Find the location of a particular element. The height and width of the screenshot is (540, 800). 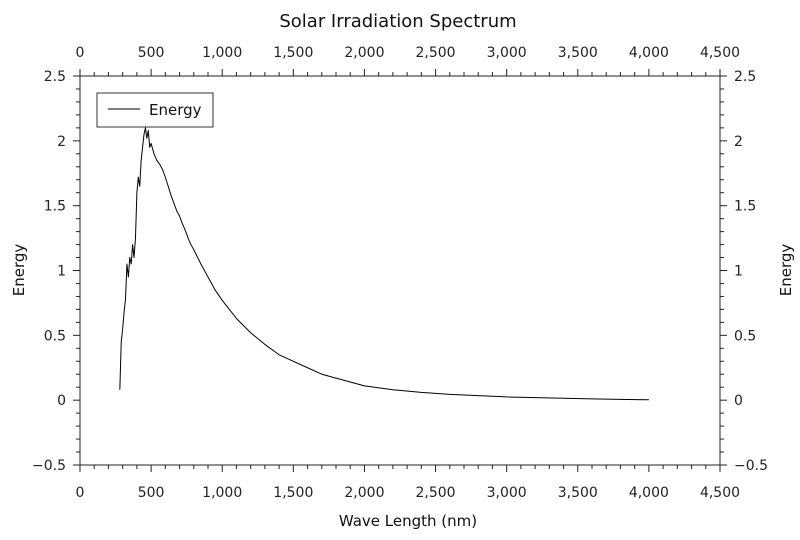

x-axis-title: Wave Length (nm) is located at coordinates (408, 521).